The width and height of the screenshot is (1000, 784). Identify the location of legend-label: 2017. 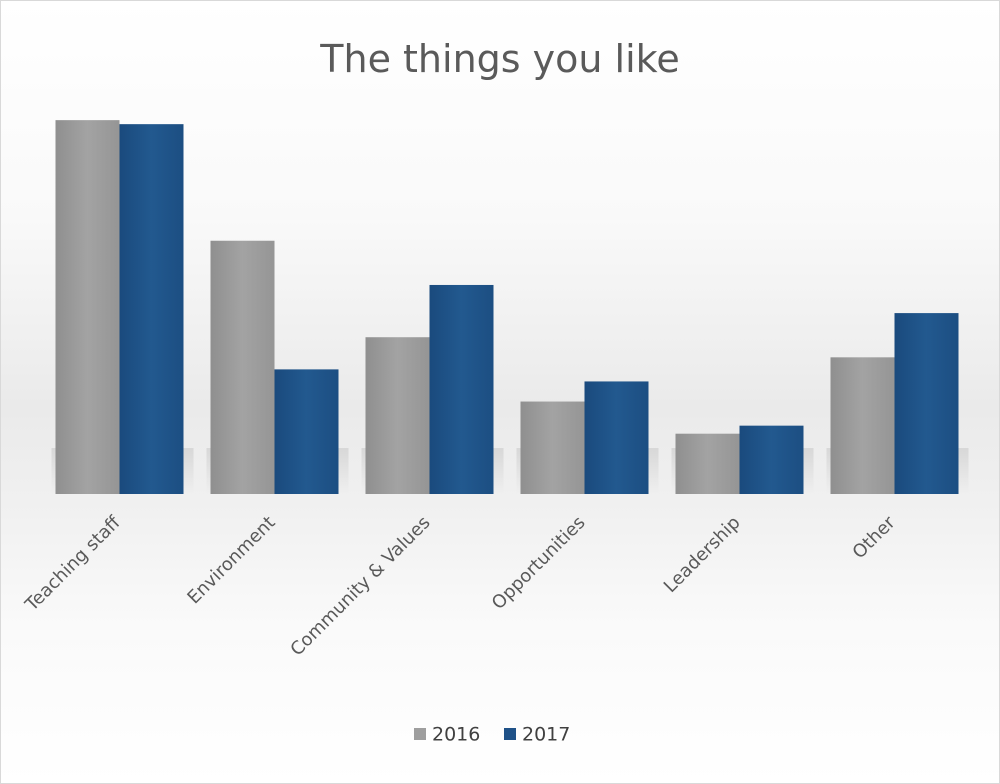
(546, 735).